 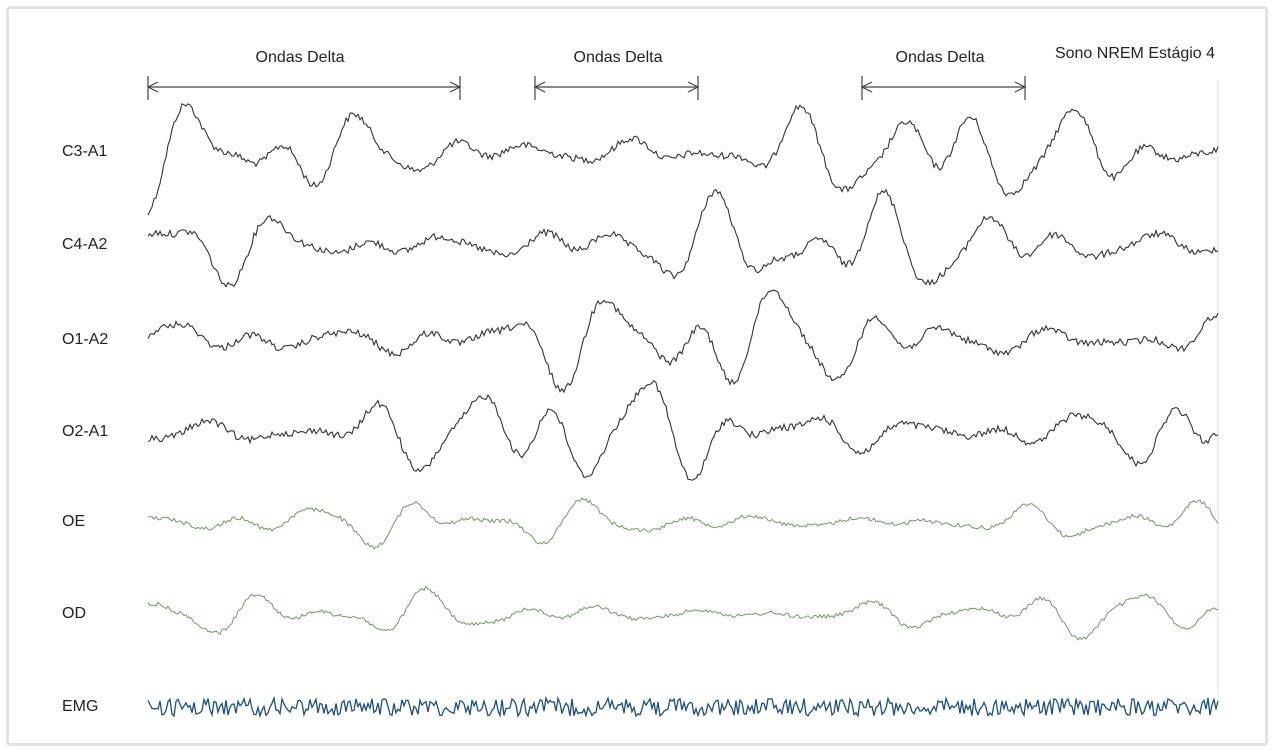 What do you see at coordinates (84, 244) in the screenshot?
I see `channel-label: C4-A2` at bounding box center [84, 244].